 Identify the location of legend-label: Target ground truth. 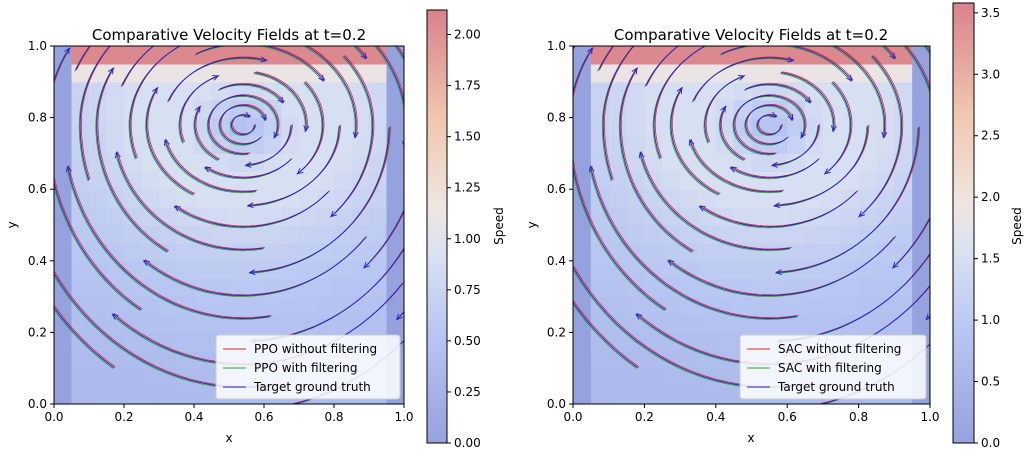
(312, 387).